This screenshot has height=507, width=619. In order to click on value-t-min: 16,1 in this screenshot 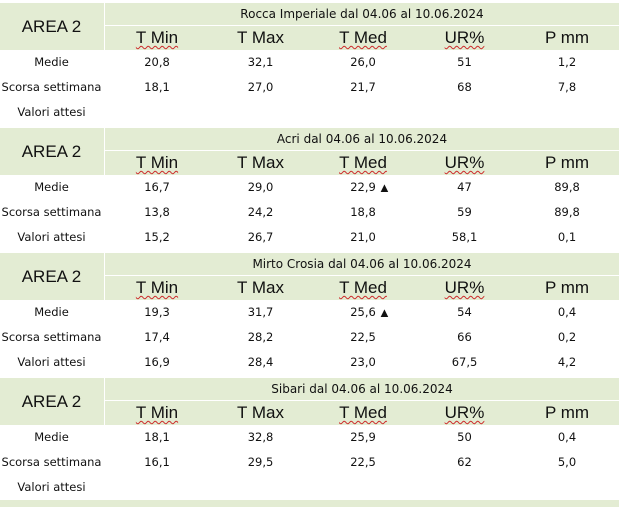, I will do `click(157, 462)`.